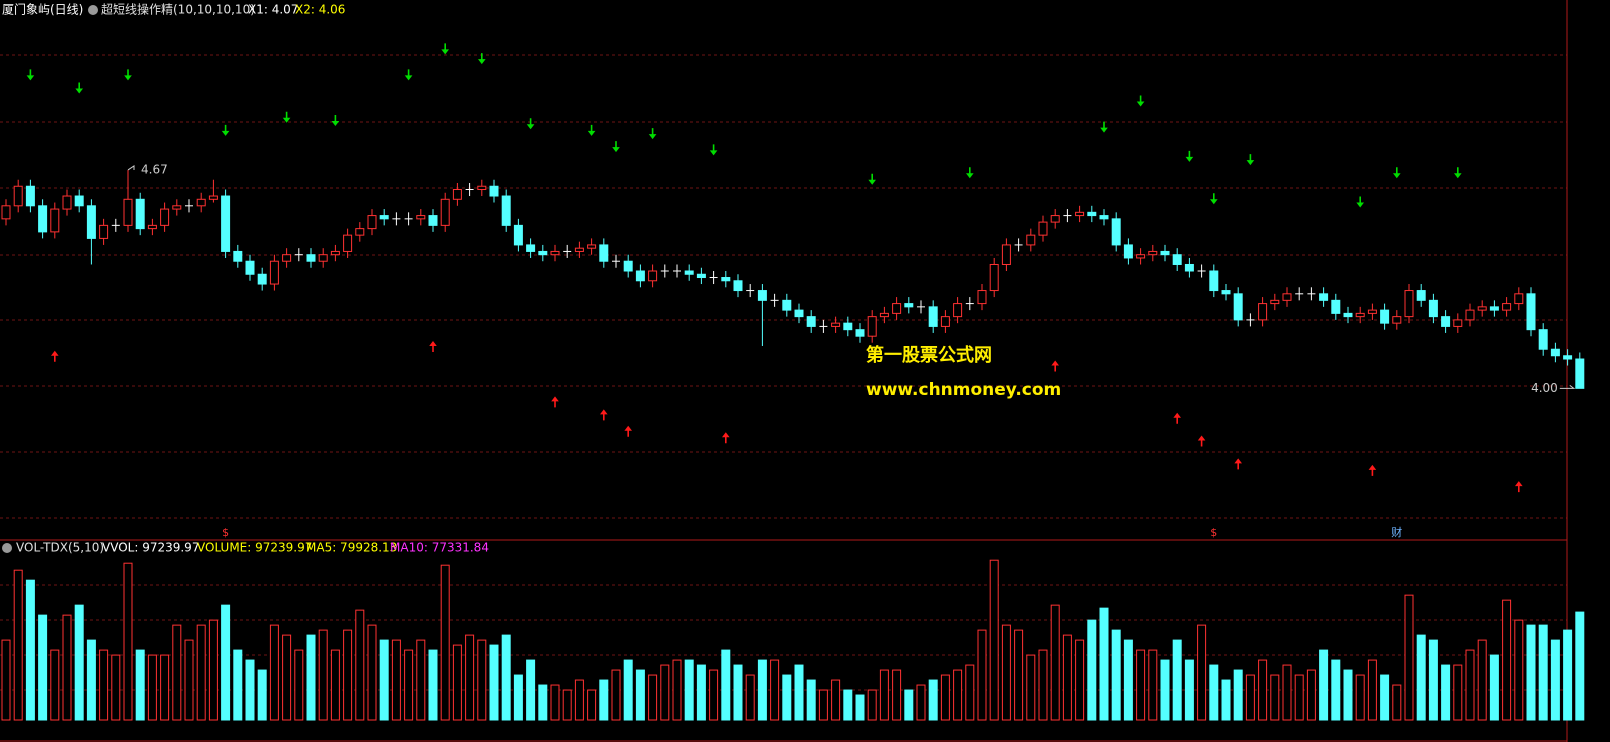  I want to click on indicator-name: 超短线操作精(10,10,10,10), so click(178, 9).